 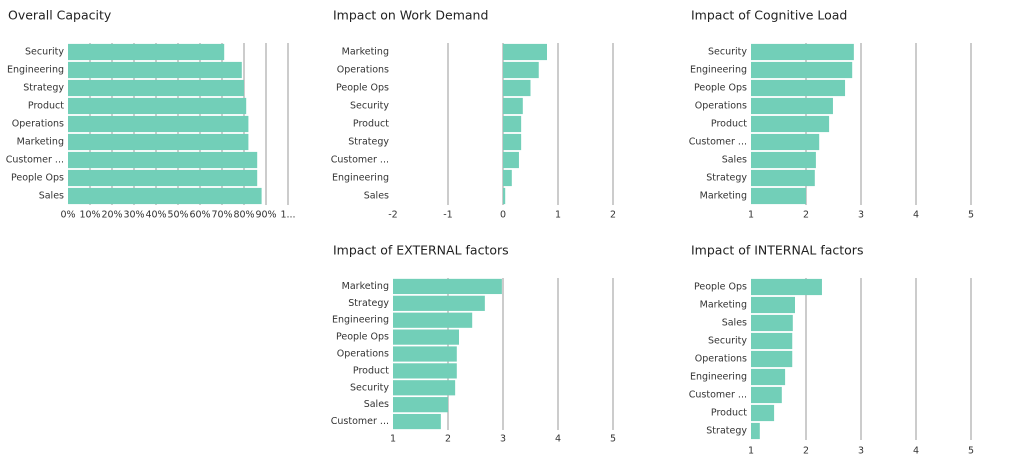 I want to click on x-tick-label: 90%, so click(x=265, y=215).